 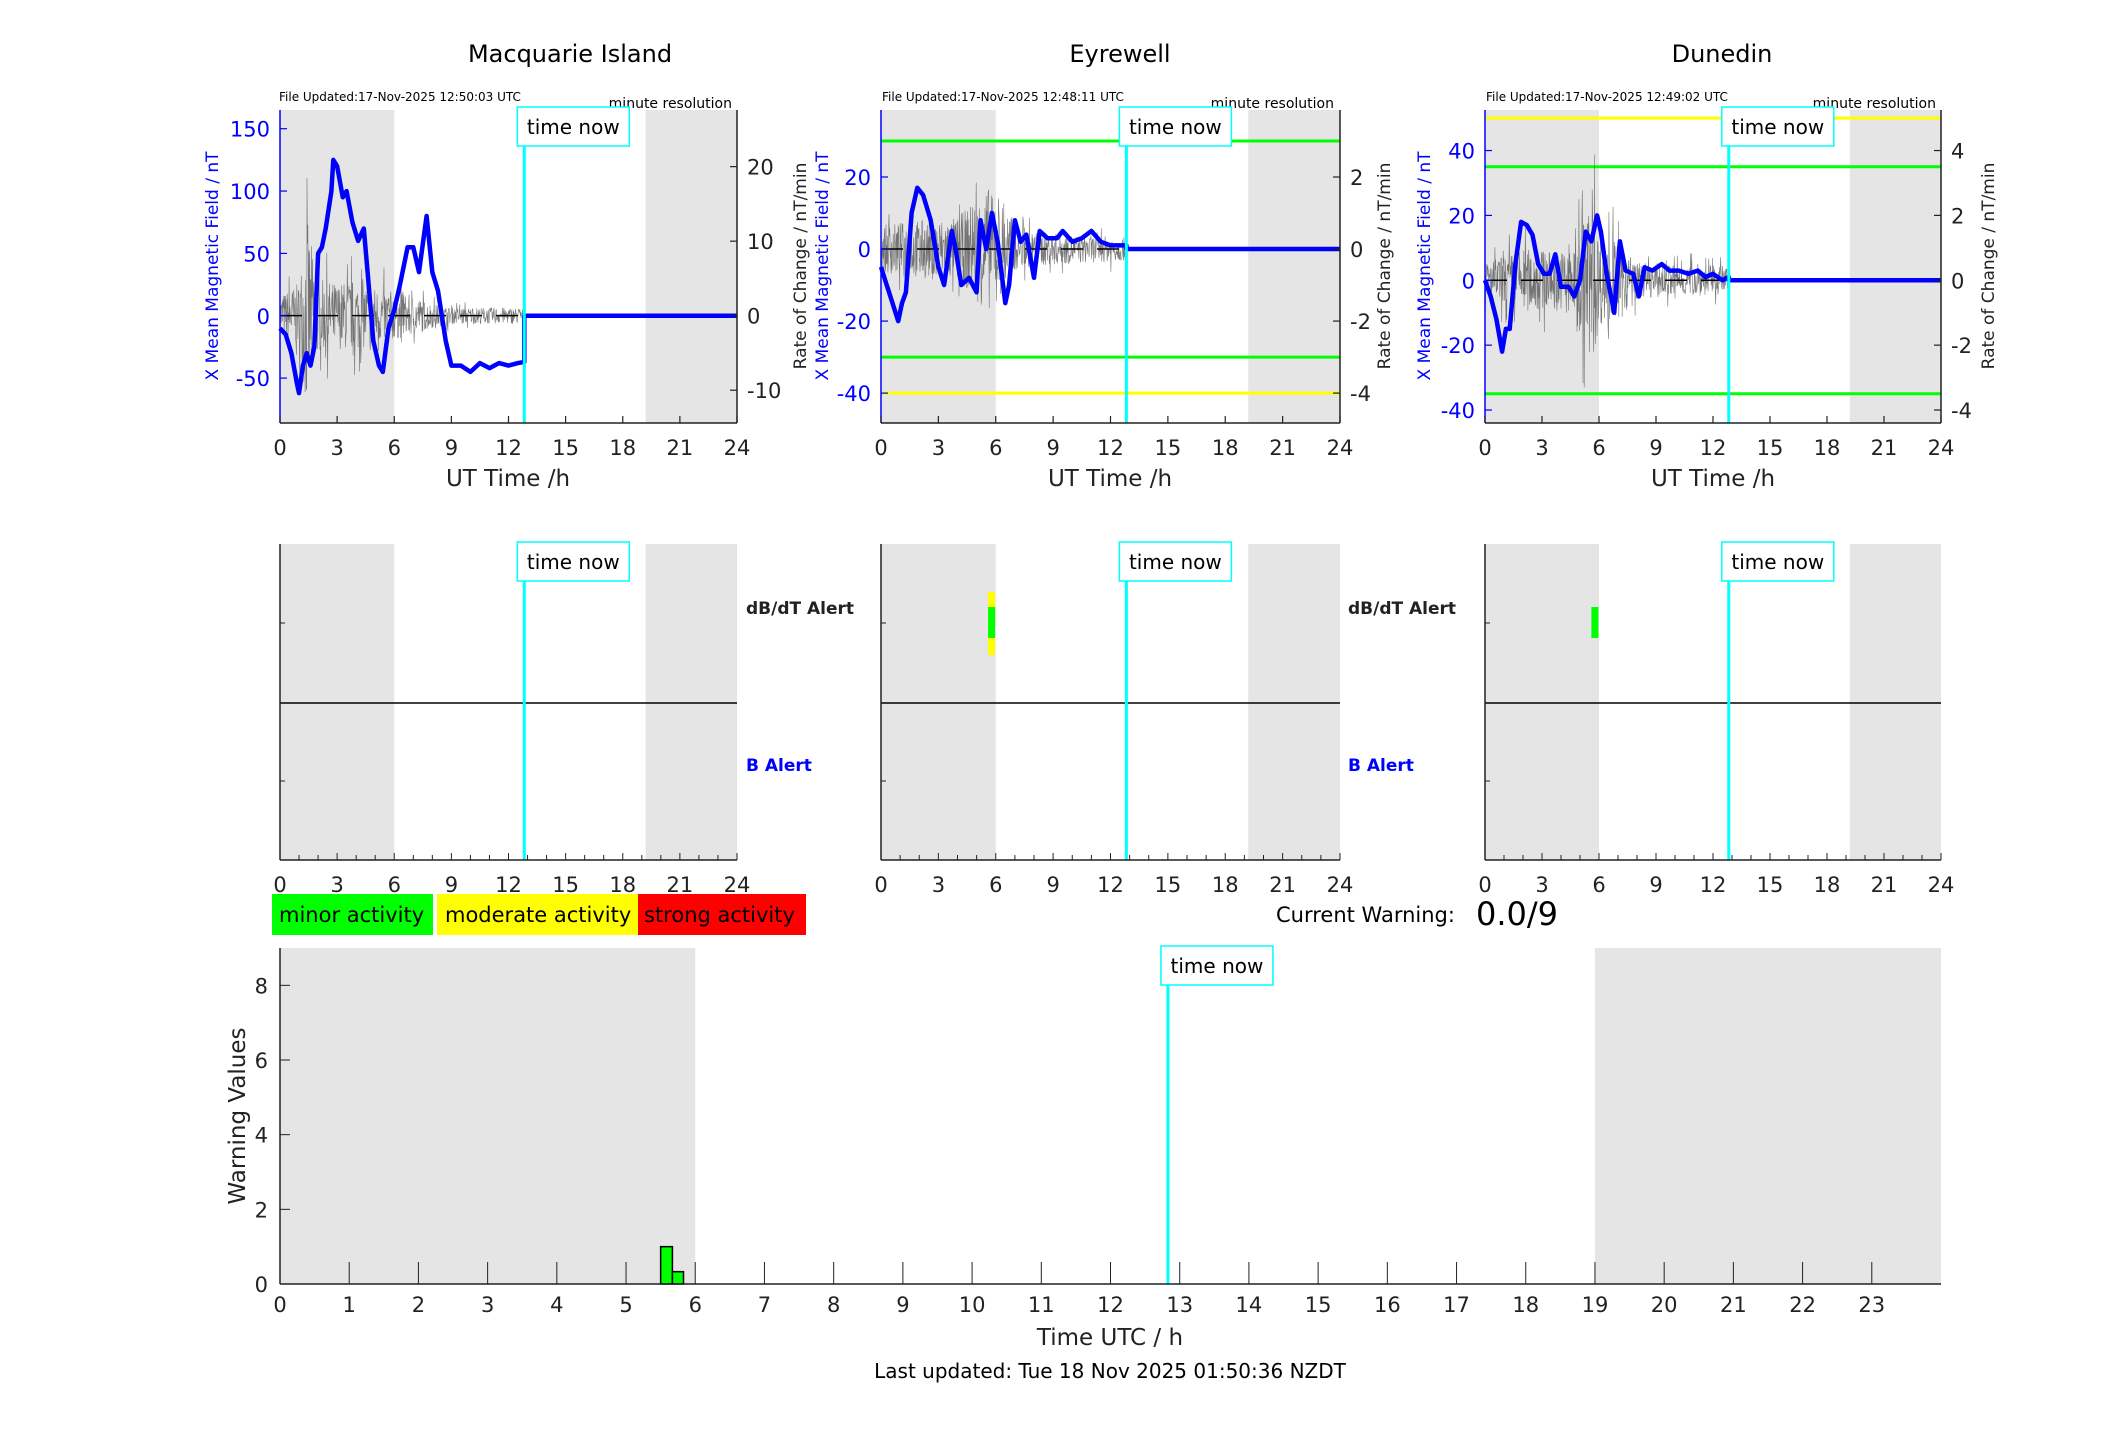 I want to click on macquarie-island-xtick-label: 24, so click(x=737, y=448).